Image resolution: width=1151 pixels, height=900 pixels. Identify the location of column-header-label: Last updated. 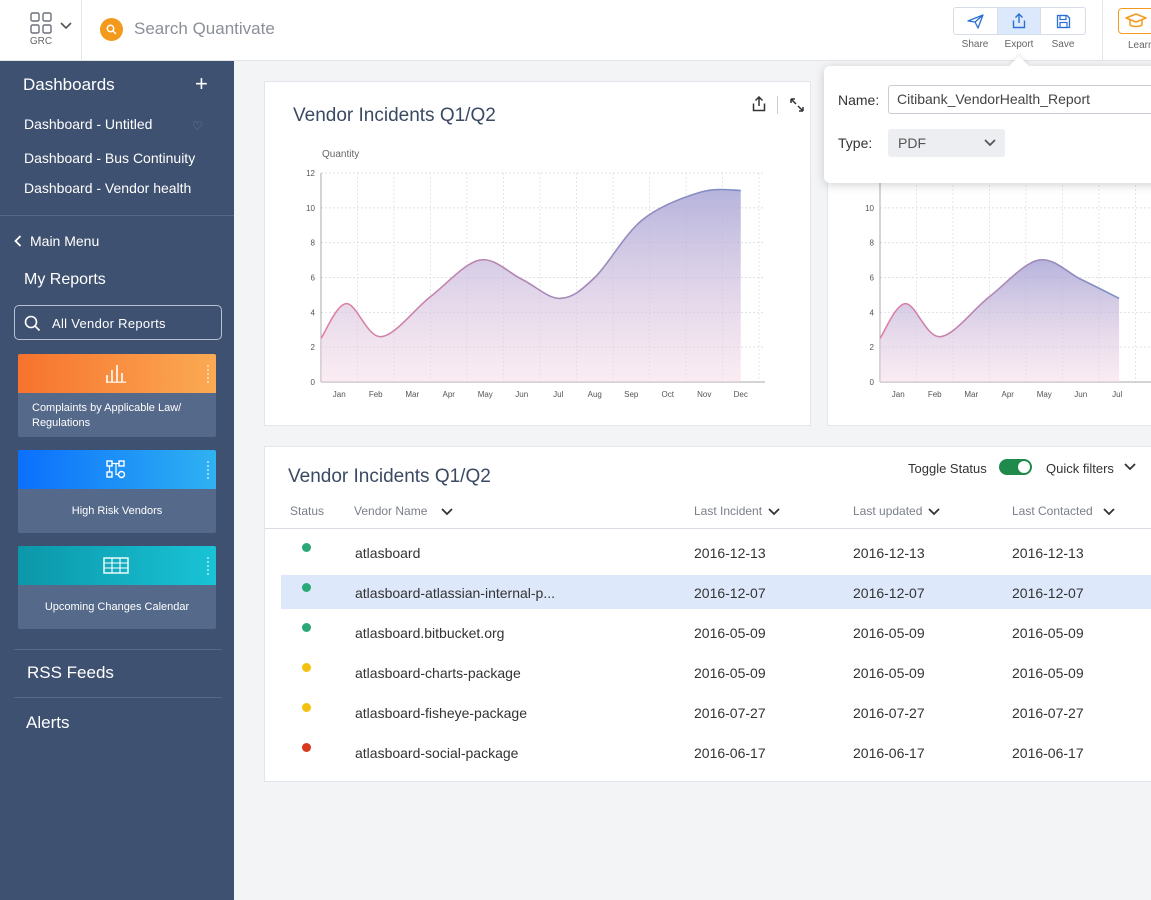
(888, 511).